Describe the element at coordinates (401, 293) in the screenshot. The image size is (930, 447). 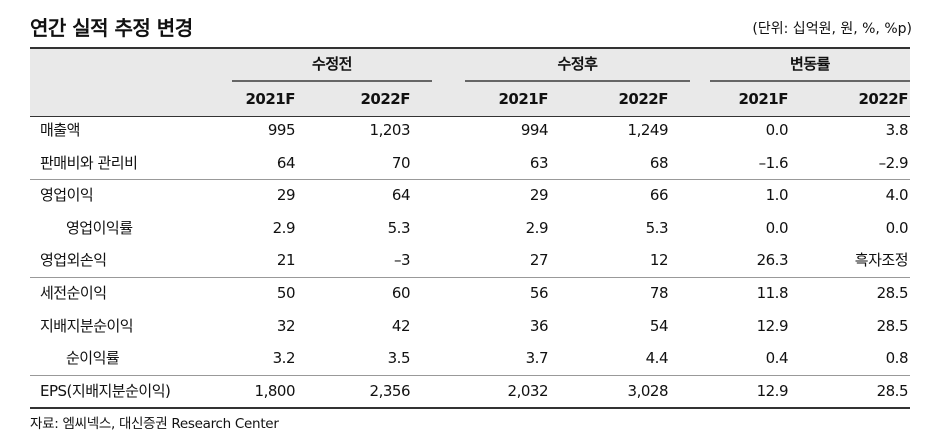
I see `cell-value: 60` at that location.